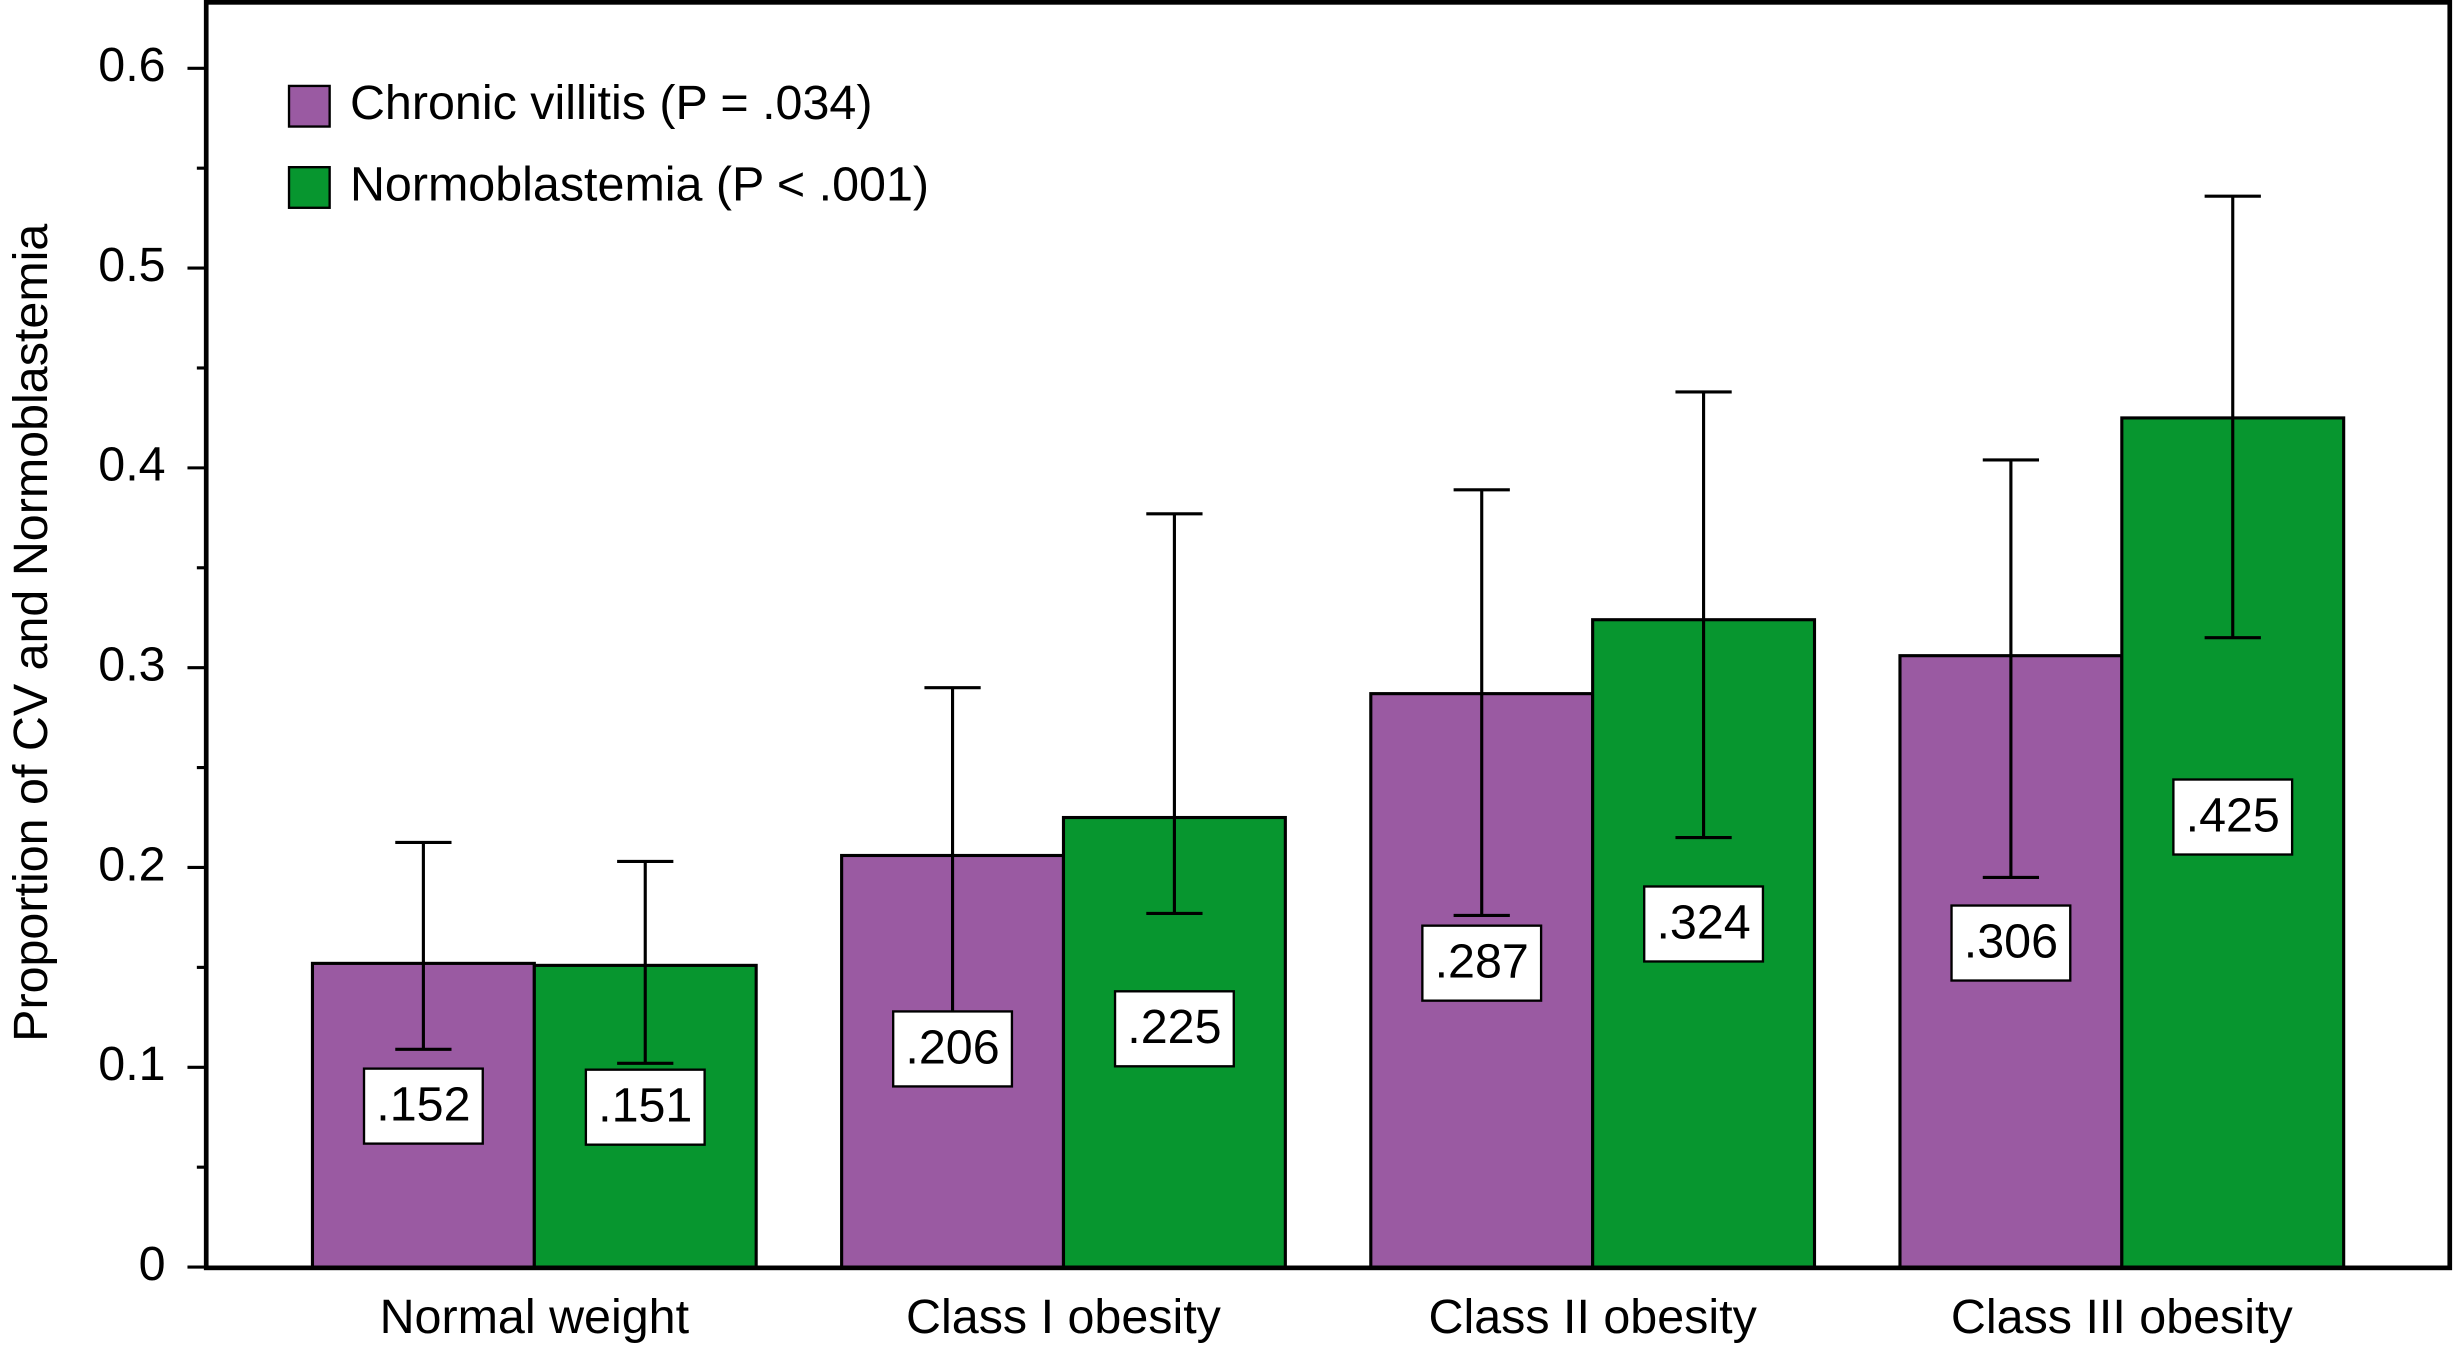 The image size is (2456, 1353). I want to click on x-tick-label: Normal weight, so click(535, 1317).